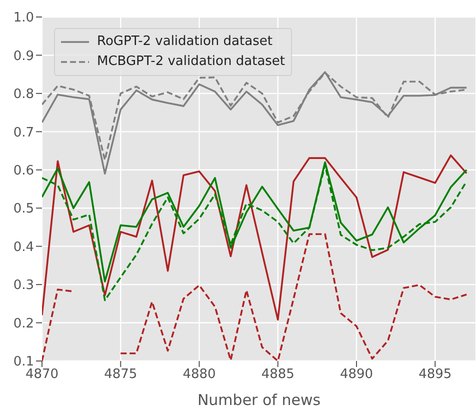 The height and width of the screenshot is (407, 476). Describe the element at coordinates (435, 374) in the screenshot. I see `x-tick-label: 4895` at that location.